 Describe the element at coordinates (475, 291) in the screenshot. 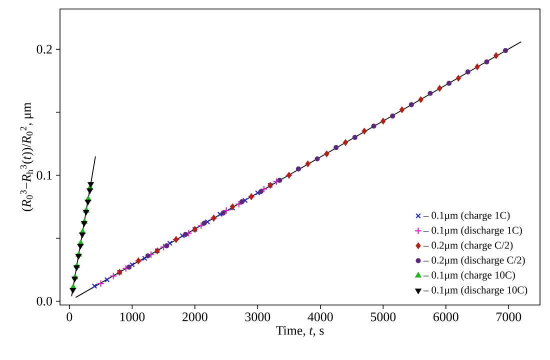

I see `legend-label: – 0.1μm (discharge 10C)` at that location.